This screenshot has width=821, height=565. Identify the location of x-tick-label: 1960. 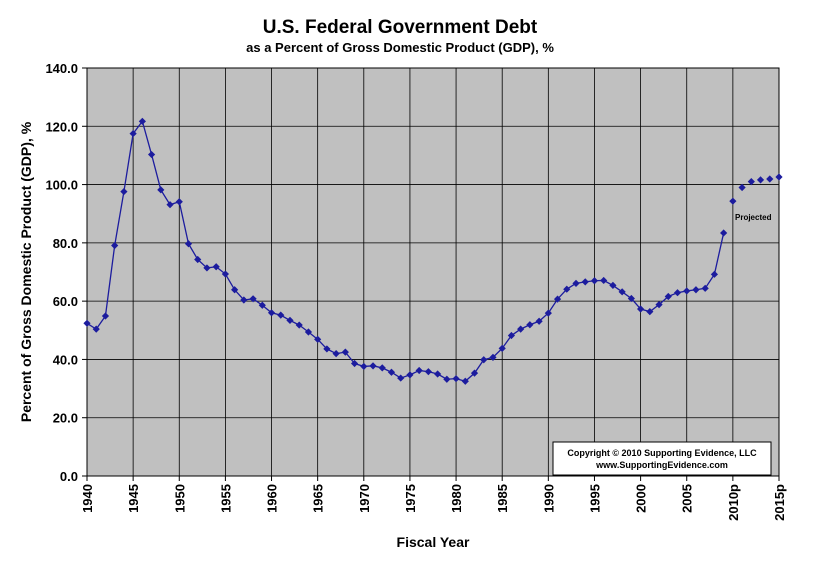
(272, 498).